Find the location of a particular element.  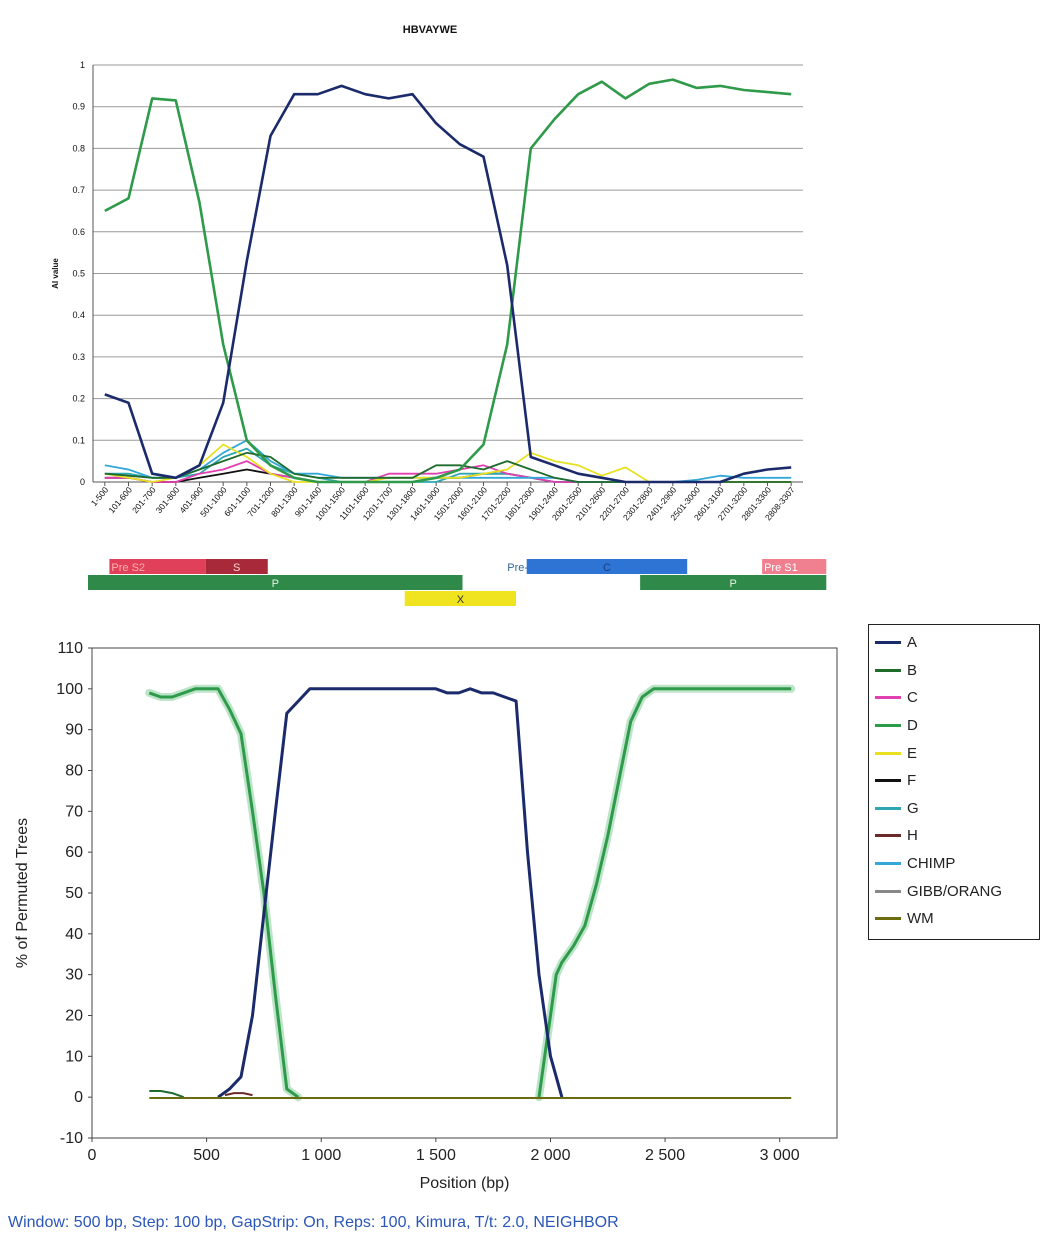

chart-title: HBVAYWE is located at coordinates (430, 30).